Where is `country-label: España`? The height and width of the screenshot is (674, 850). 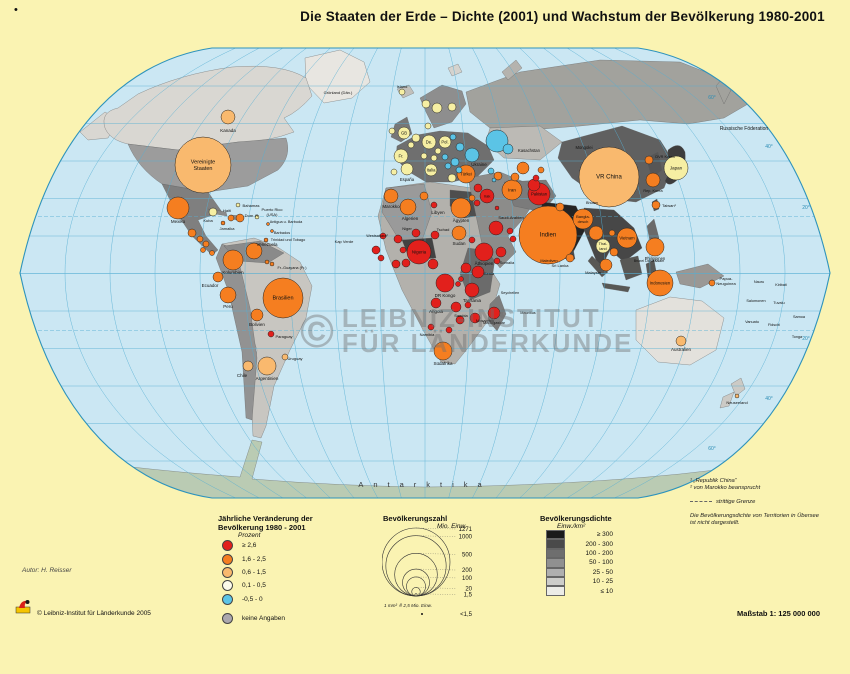 country-label: España is located at coordinates (407, 179).